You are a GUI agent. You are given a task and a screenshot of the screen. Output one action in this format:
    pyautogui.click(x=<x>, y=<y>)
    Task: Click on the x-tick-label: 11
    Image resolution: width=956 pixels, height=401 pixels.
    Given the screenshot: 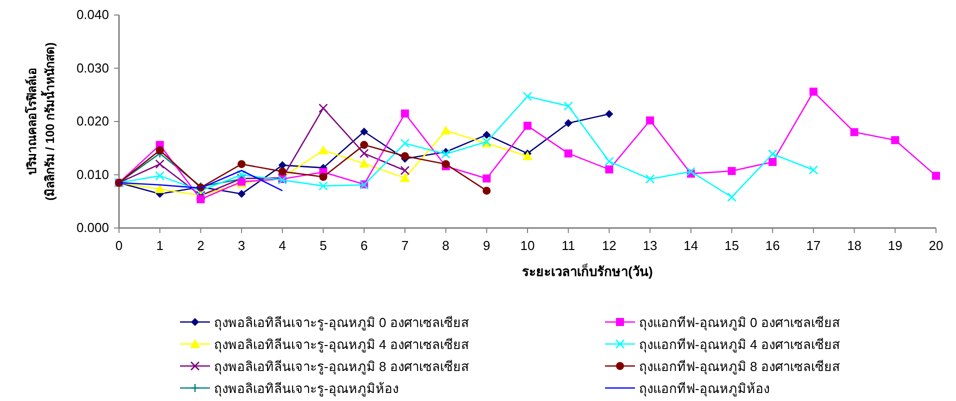 What is the action you would take?
    pyautogui.click(x=569, y=245)
    